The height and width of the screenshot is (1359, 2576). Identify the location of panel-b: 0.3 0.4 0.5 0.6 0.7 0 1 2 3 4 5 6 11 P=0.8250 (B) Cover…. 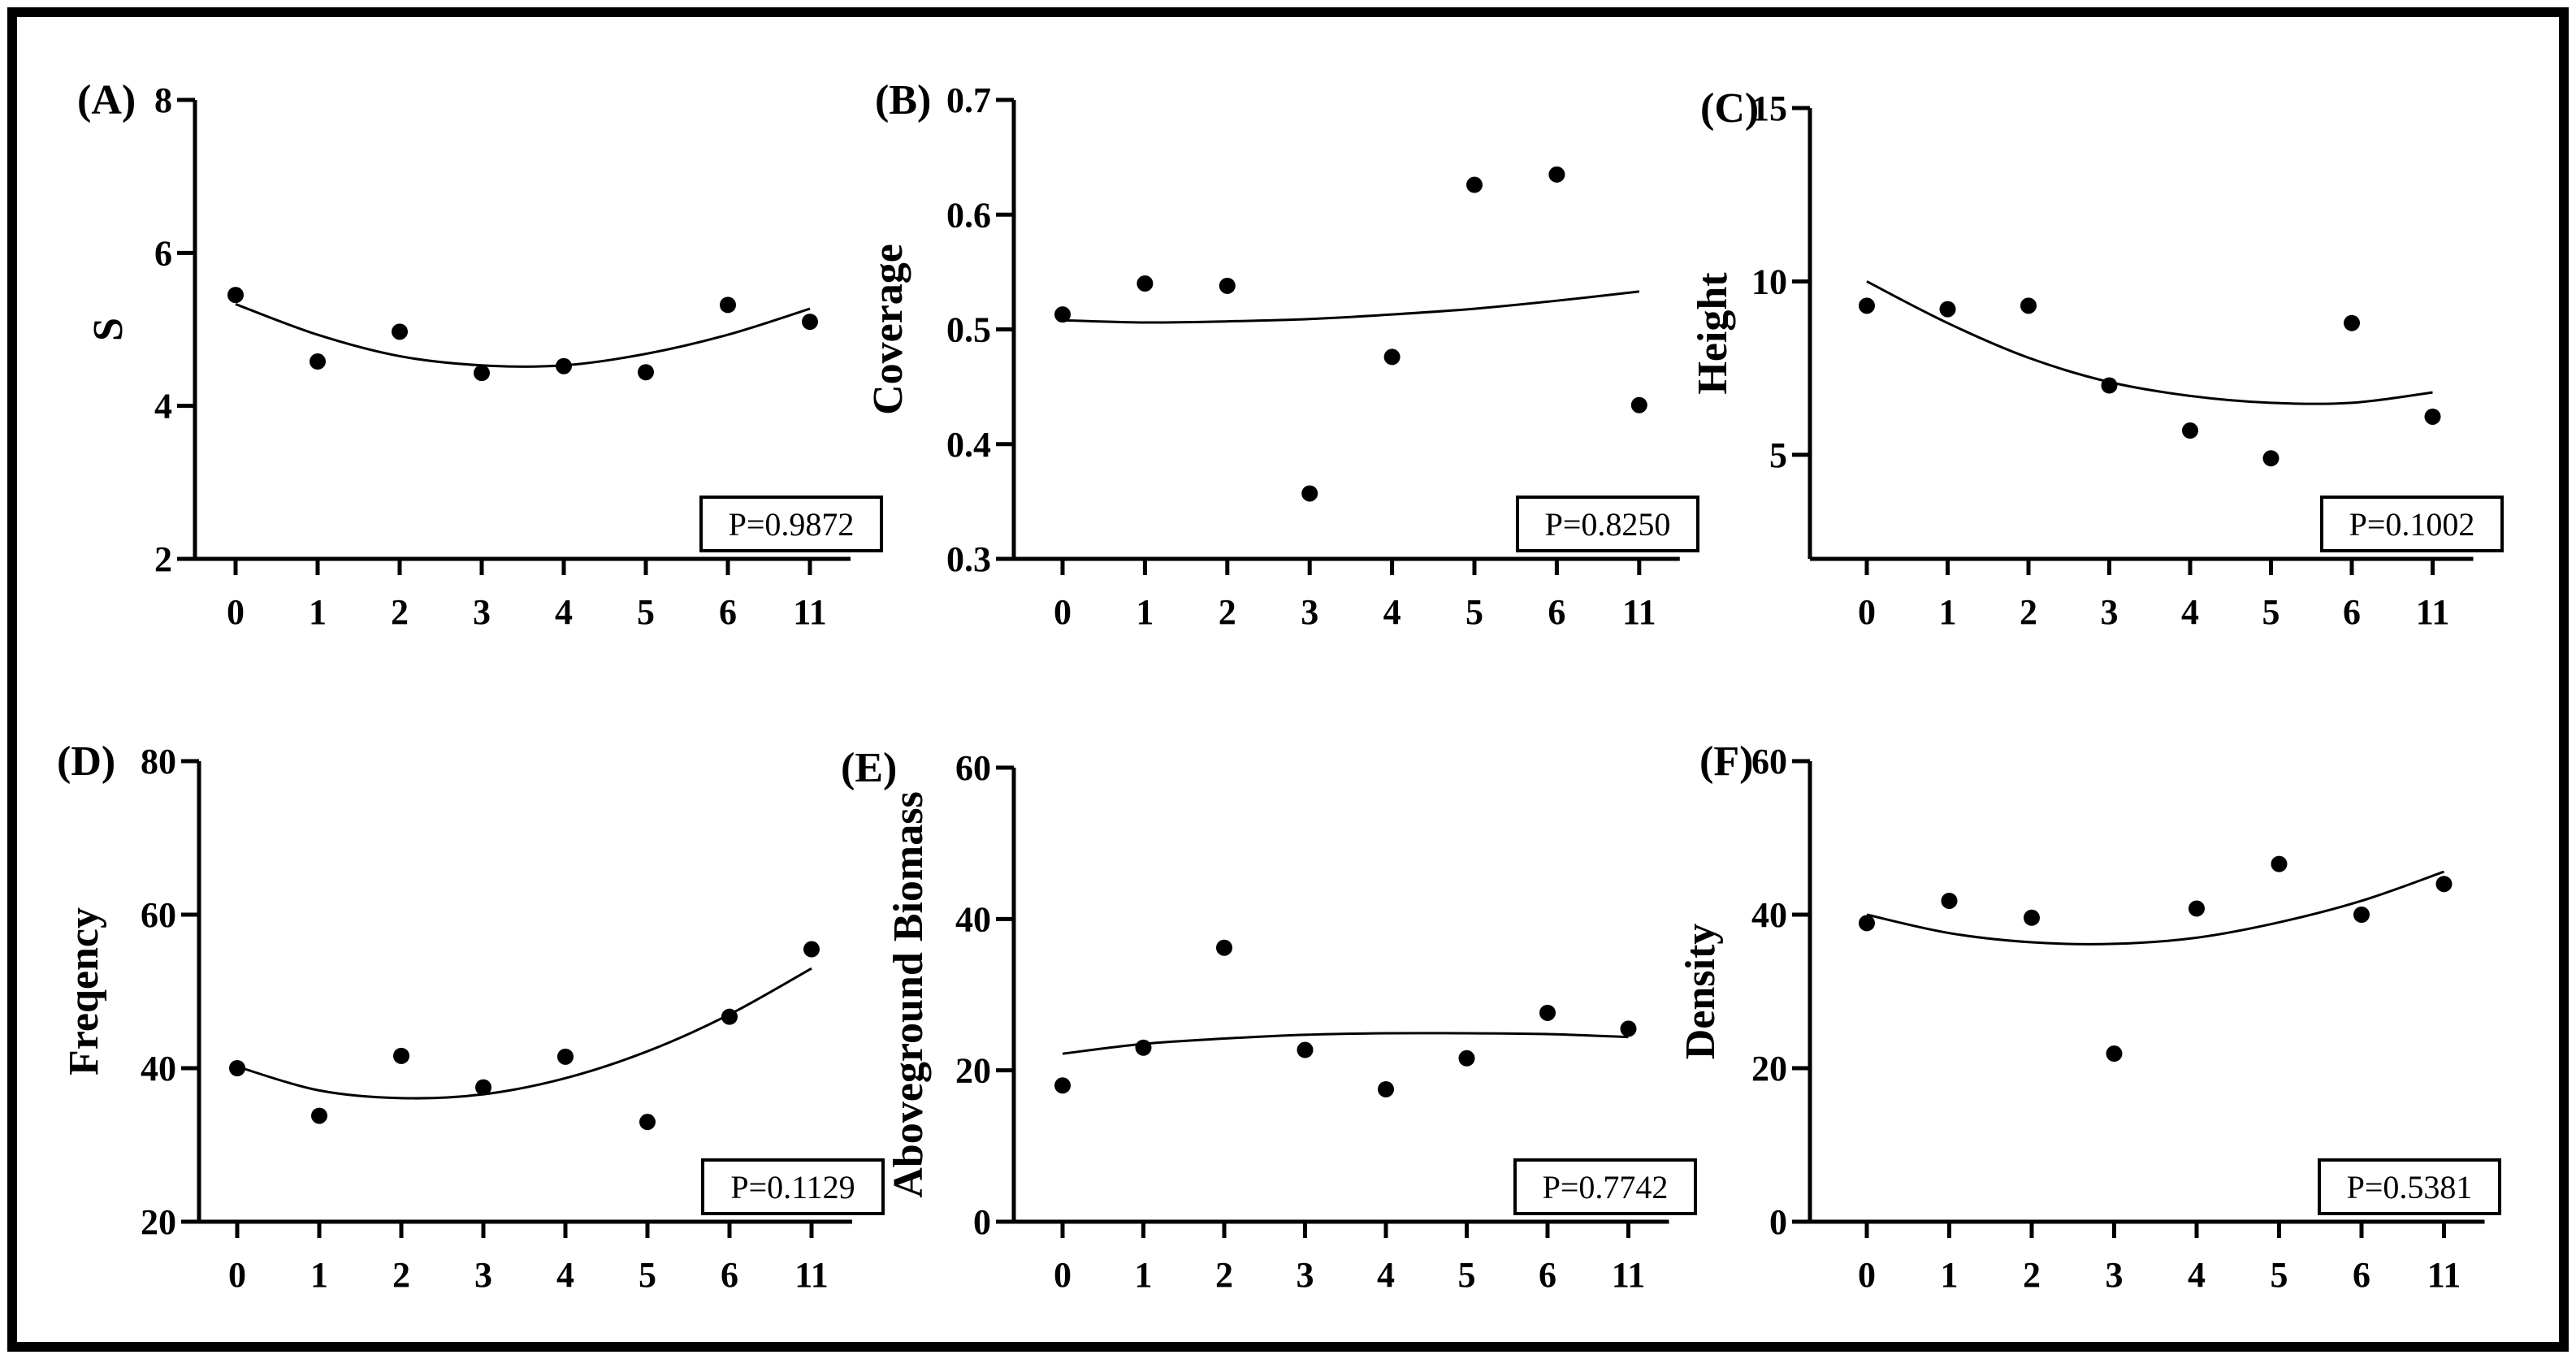
(1282, 354).